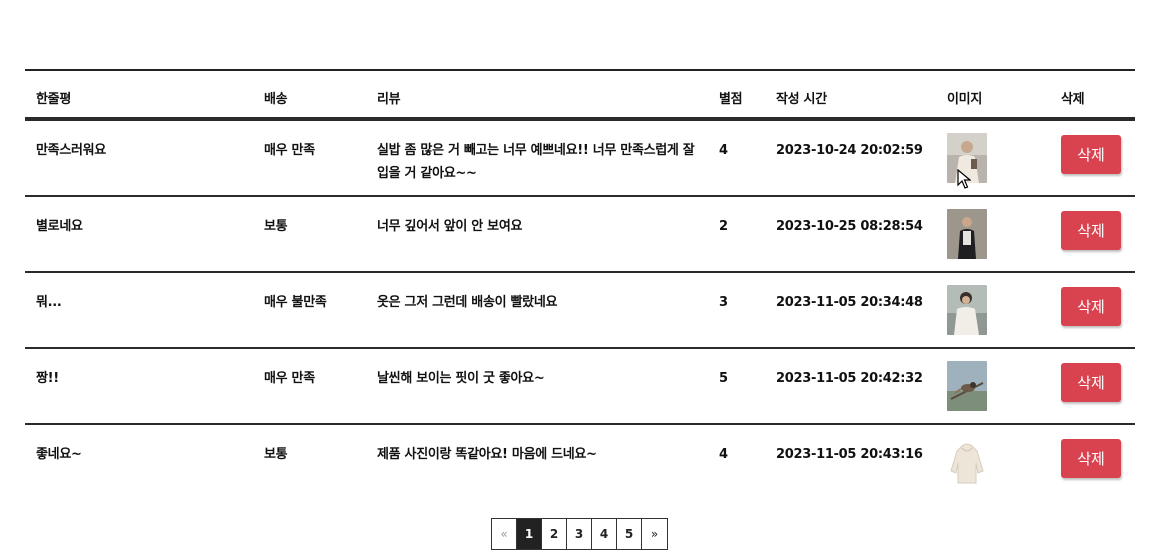 Image resolution: width=1169 pixels, height=557 pixels. Describe the element at coordinates (554, 534) in the screenshot. I see `page-button-2: 2` at that location.